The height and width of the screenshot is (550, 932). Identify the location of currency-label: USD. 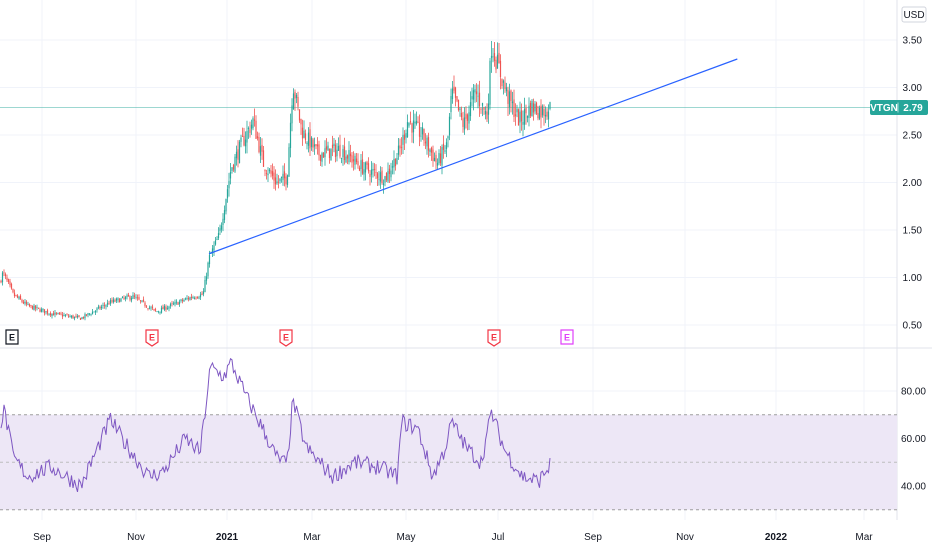
(914, 14).